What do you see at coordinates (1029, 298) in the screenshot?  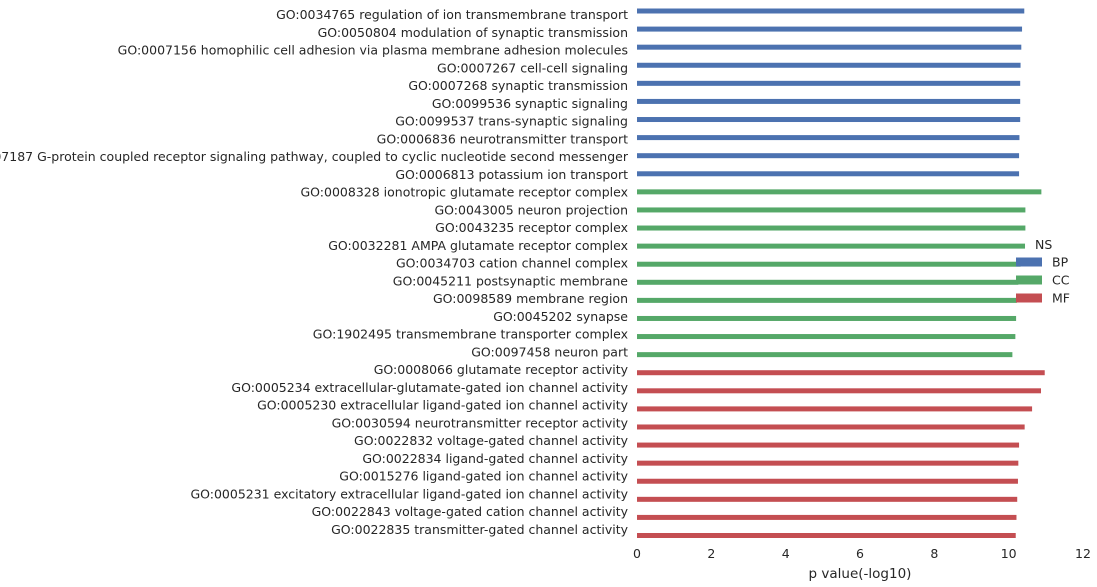 I see `legend-swatch-mf` at bounding box center [1029, 298].